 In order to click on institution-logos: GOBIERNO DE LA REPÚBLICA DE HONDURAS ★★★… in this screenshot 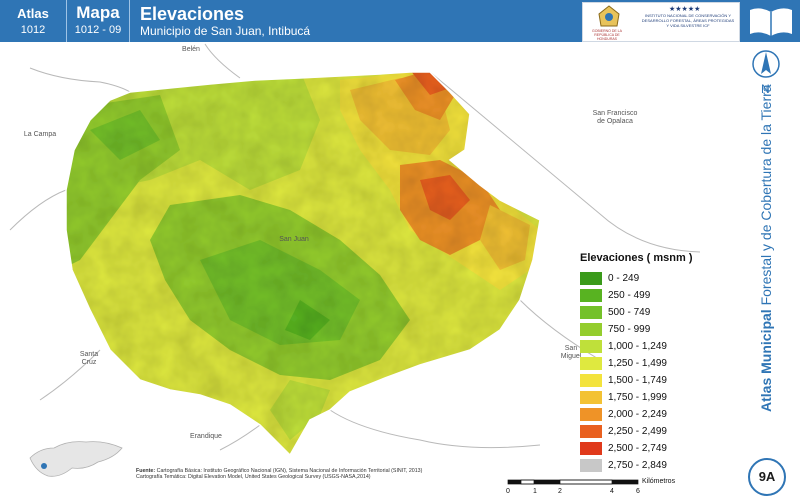, I will do `click(661, 22)`.